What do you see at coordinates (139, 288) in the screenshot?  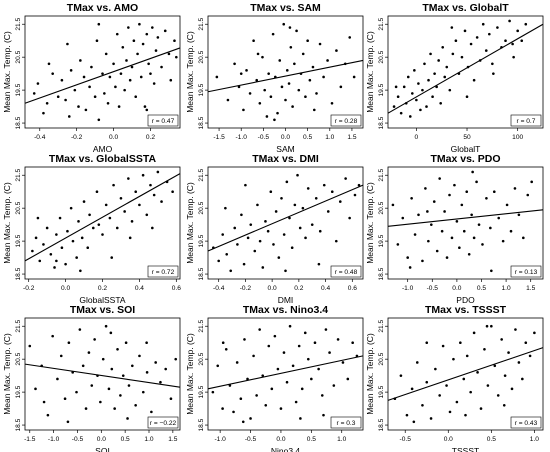 I see `x-tick-label: 0.4` at bounding box center [139, 288].